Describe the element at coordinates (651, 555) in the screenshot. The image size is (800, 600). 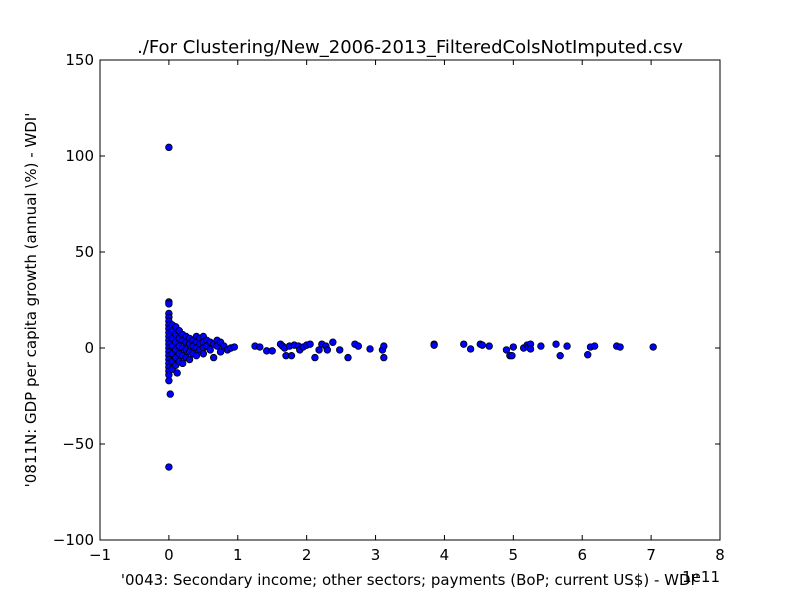
I see `x-tick-label: 7` at that location.